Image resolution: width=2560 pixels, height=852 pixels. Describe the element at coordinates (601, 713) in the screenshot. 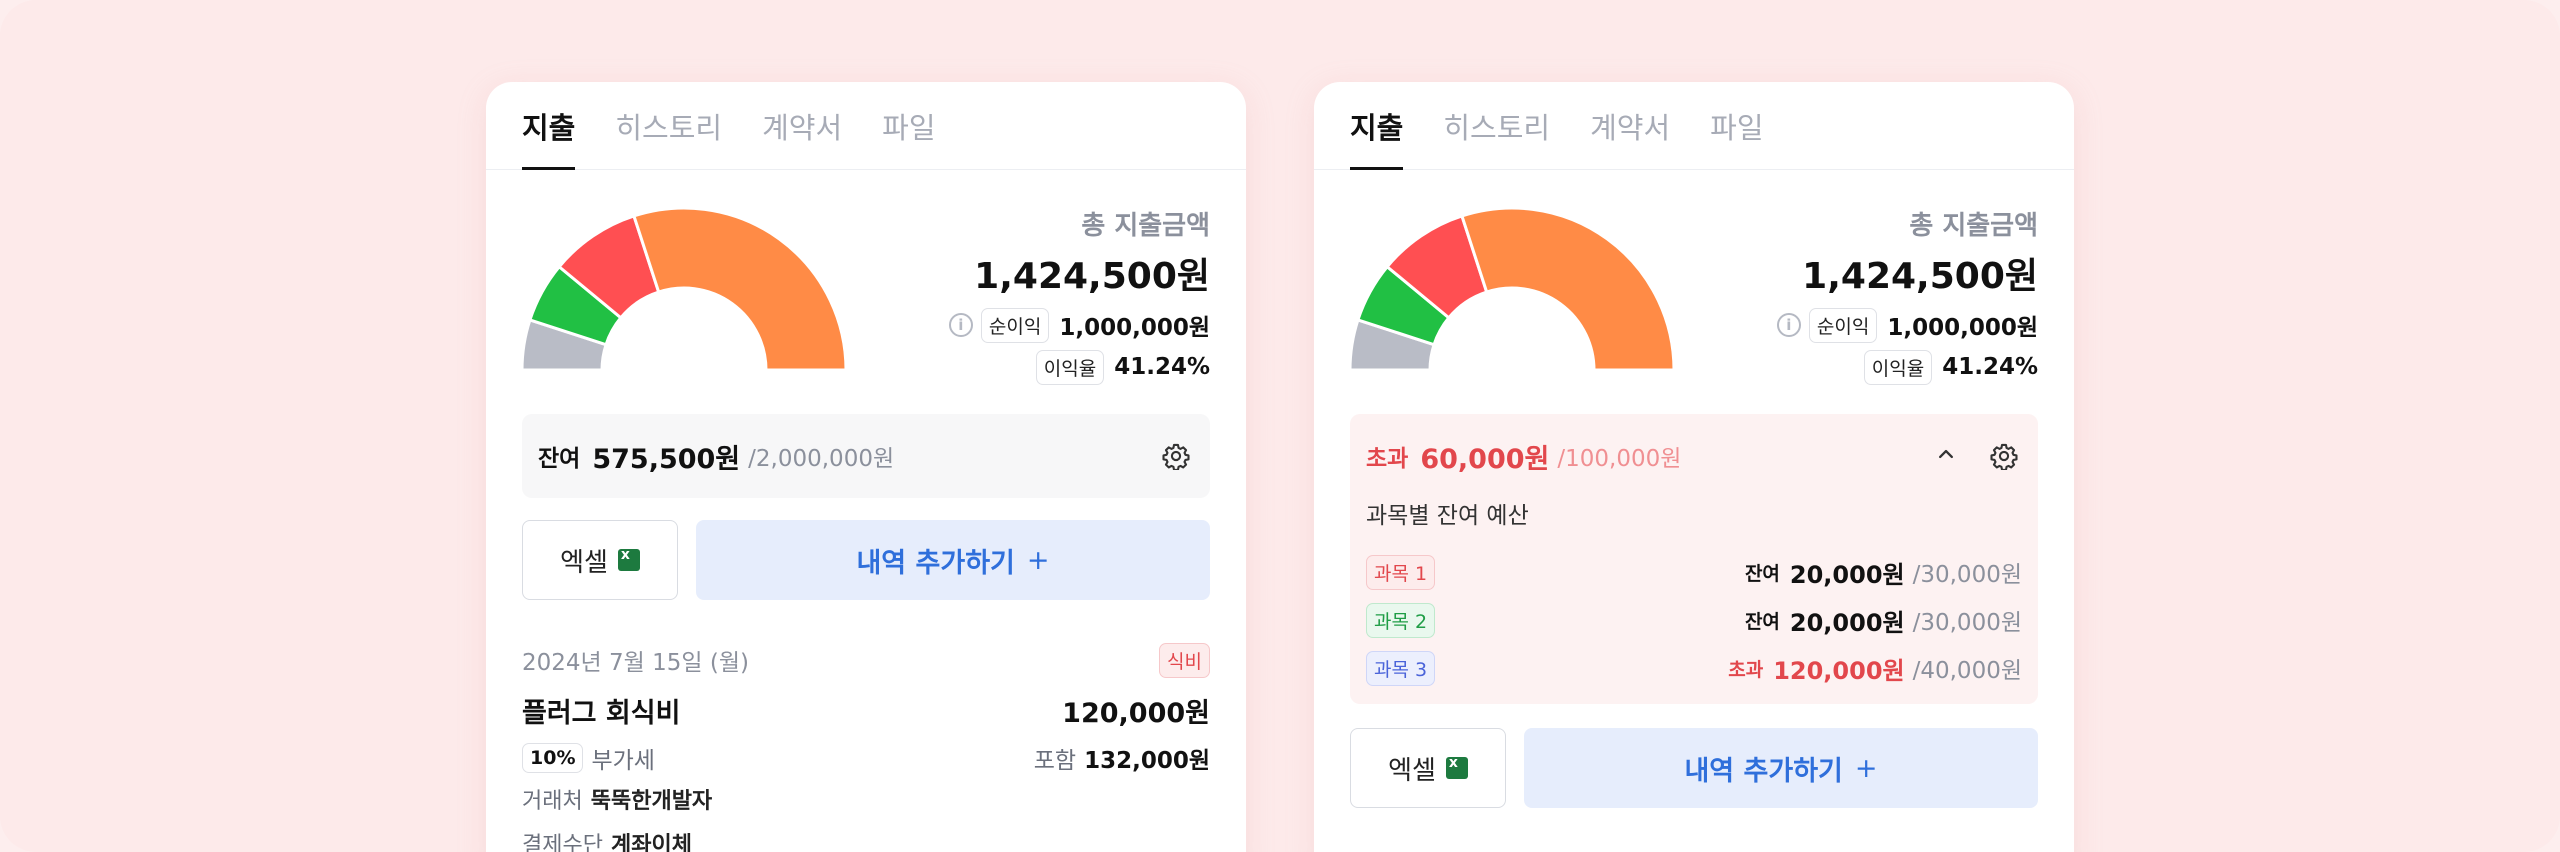

I see `entry-title: 플러그 회식비` at that location.